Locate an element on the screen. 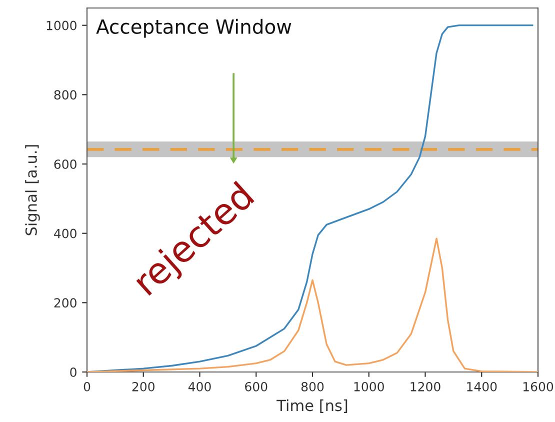  y-tick-label: 800 is located at coordinates (65, 95).